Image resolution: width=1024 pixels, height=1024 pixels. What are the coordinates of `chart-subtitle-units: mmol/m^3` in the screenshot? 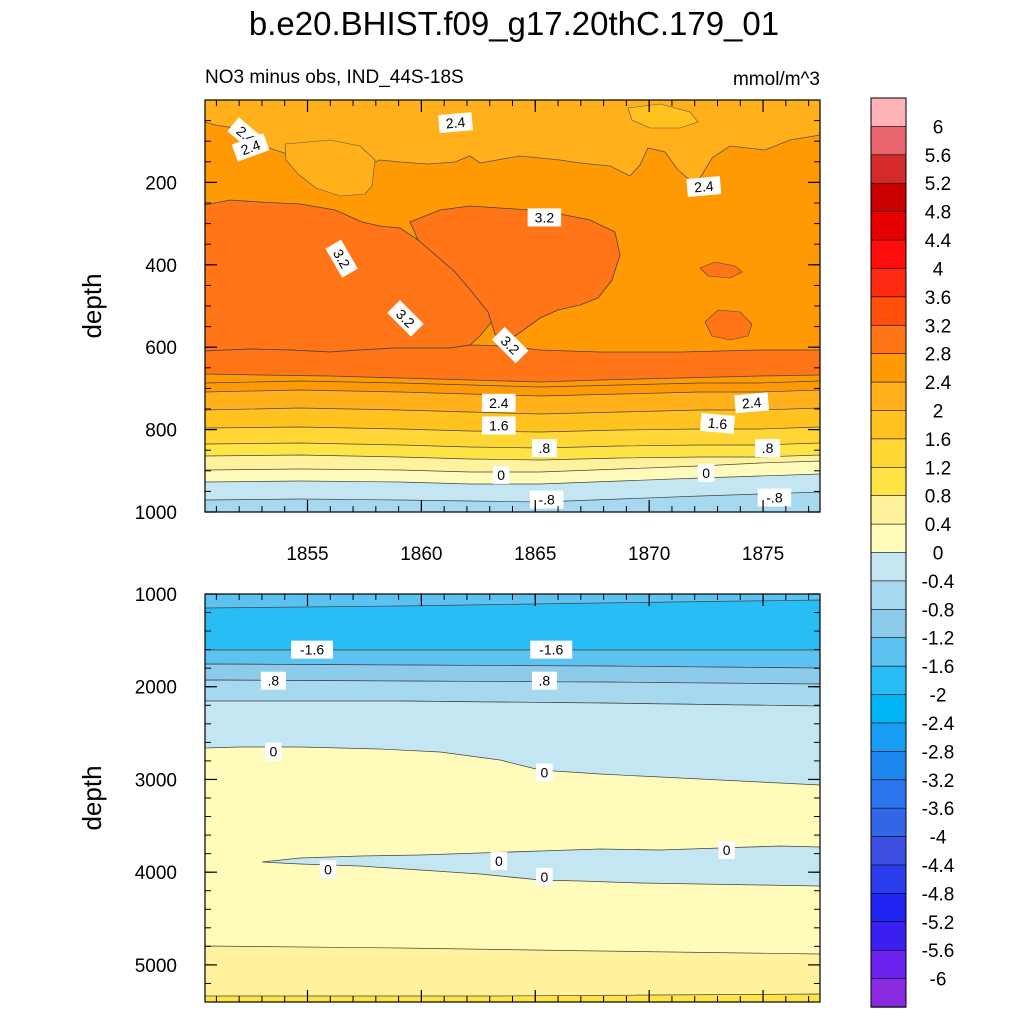 It's located at (776, 79).